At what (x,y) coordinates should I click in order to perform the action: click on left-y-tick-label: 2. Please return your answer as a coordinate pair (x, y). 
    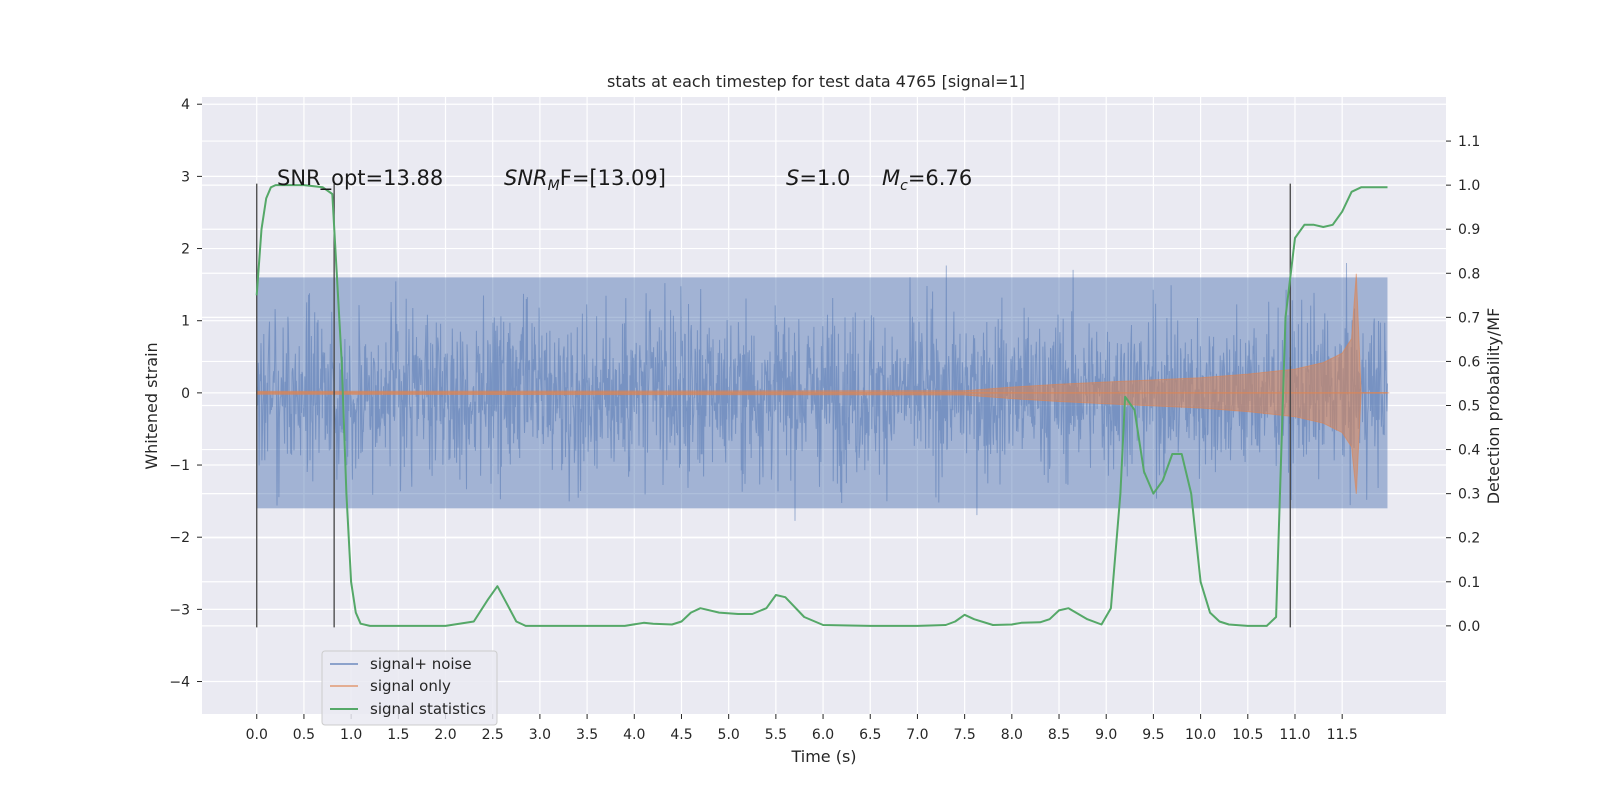
    Looking at the image, I should click on (185, 250).